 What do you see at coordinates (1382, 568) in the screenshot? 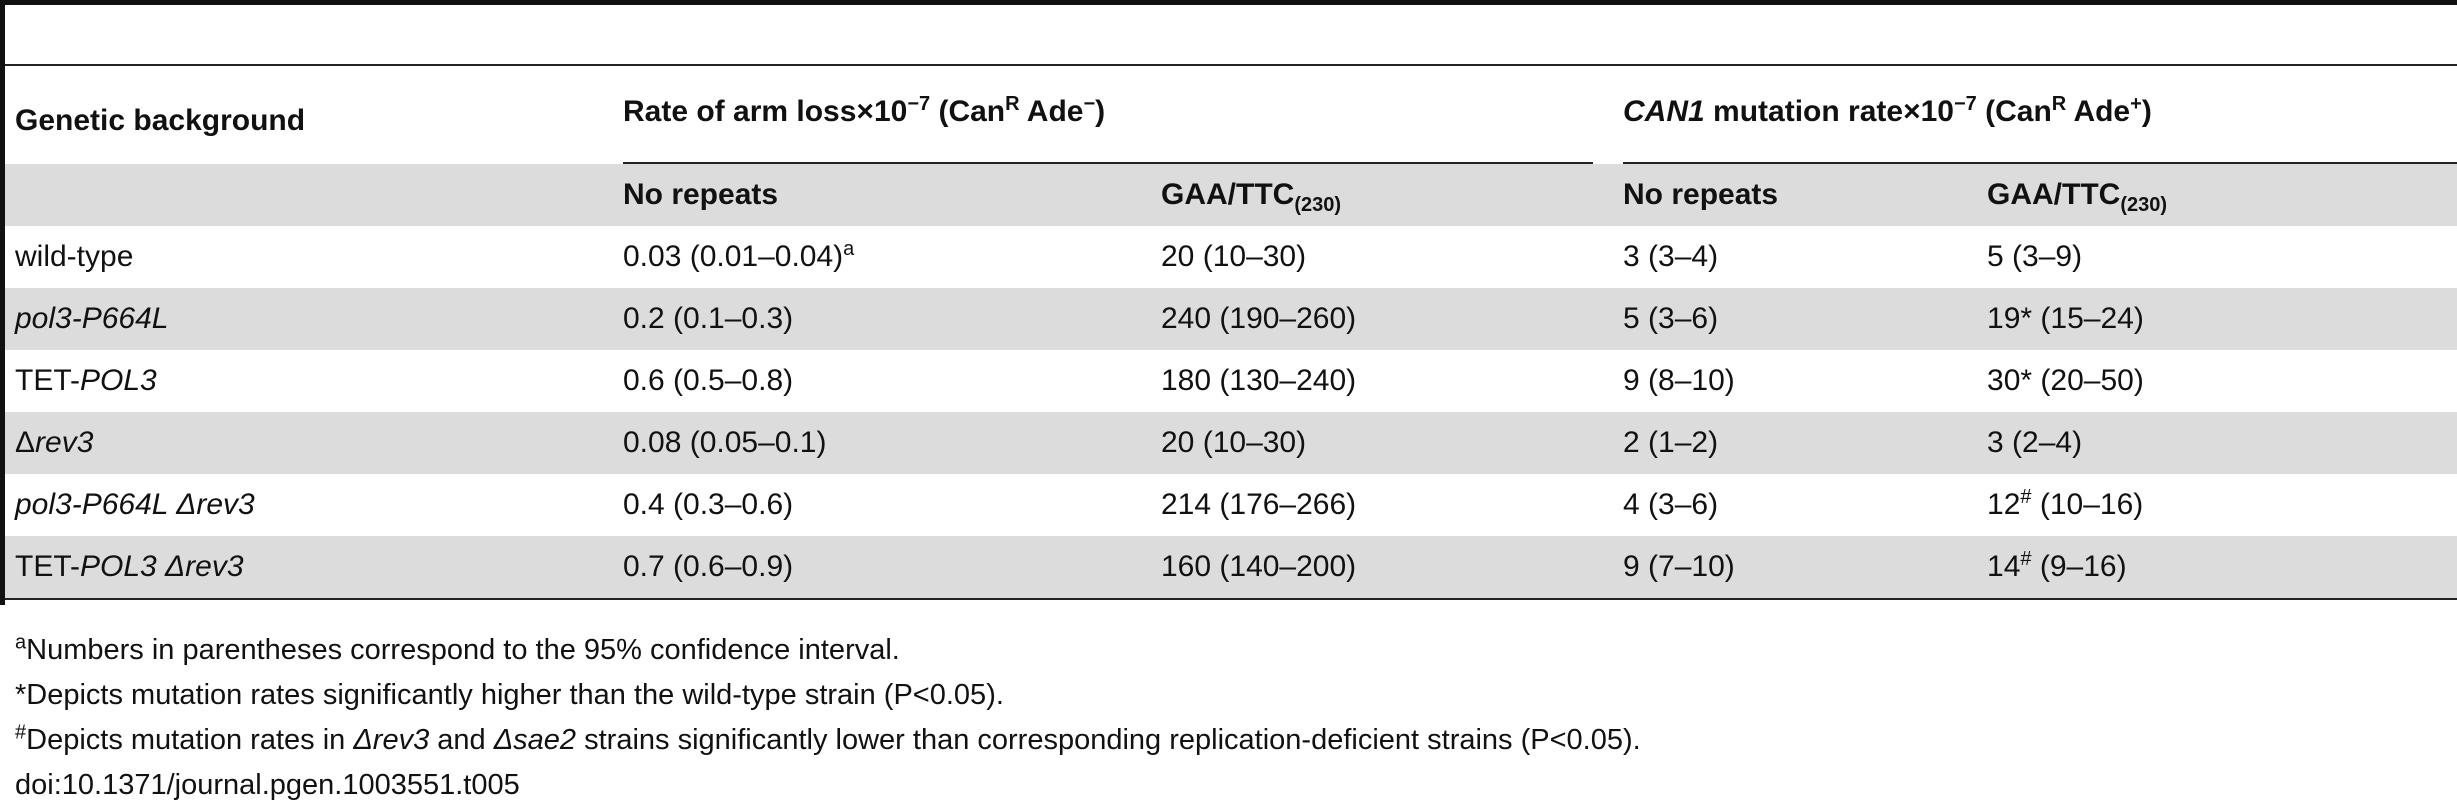
I see `cell-arm-loss-gaa: 160 (140–200)` at bounding box center [1382, 568].